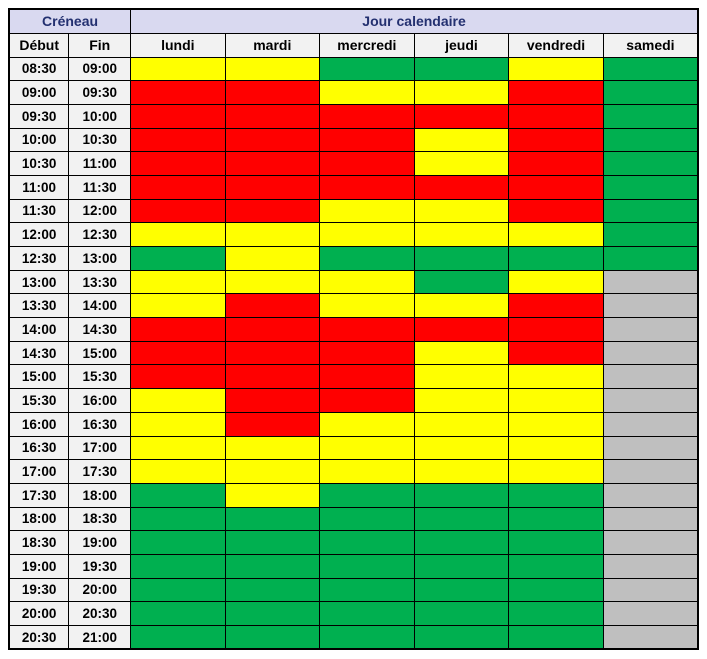 Image resolution: width=707 pixels, height=659 pixels. Describe the element at coordinates (556, 187) in the screenshot. I see `slot-cell-vendredi-11:00` at that location.